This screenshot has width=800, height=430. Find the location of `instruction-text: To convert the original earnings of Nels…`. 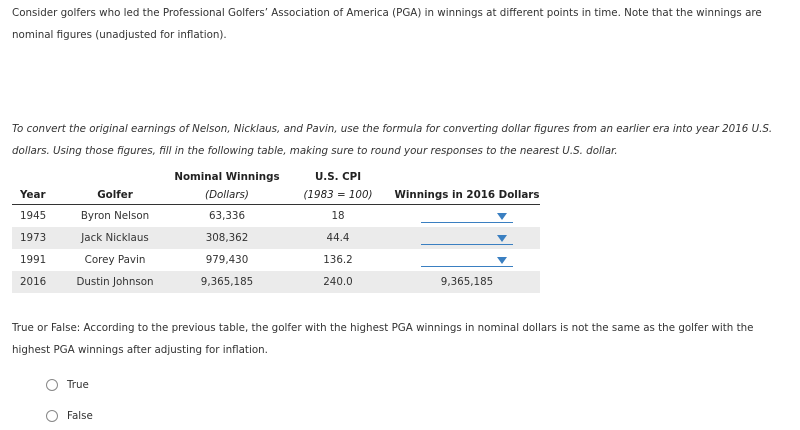

instruction-text: To convert the original earnings of Nels… is located at coordinates (392, 140).